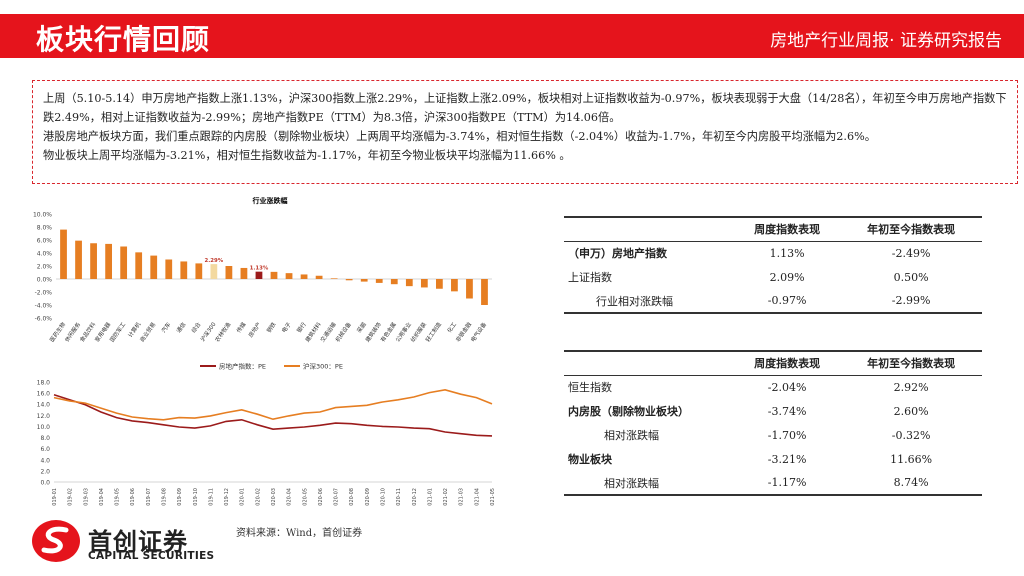 This screenshot has height=576, width=1024. I want to click on capital-securities-logo: 首创证券 CAPITAL SECURITIES, so click(130, 543).